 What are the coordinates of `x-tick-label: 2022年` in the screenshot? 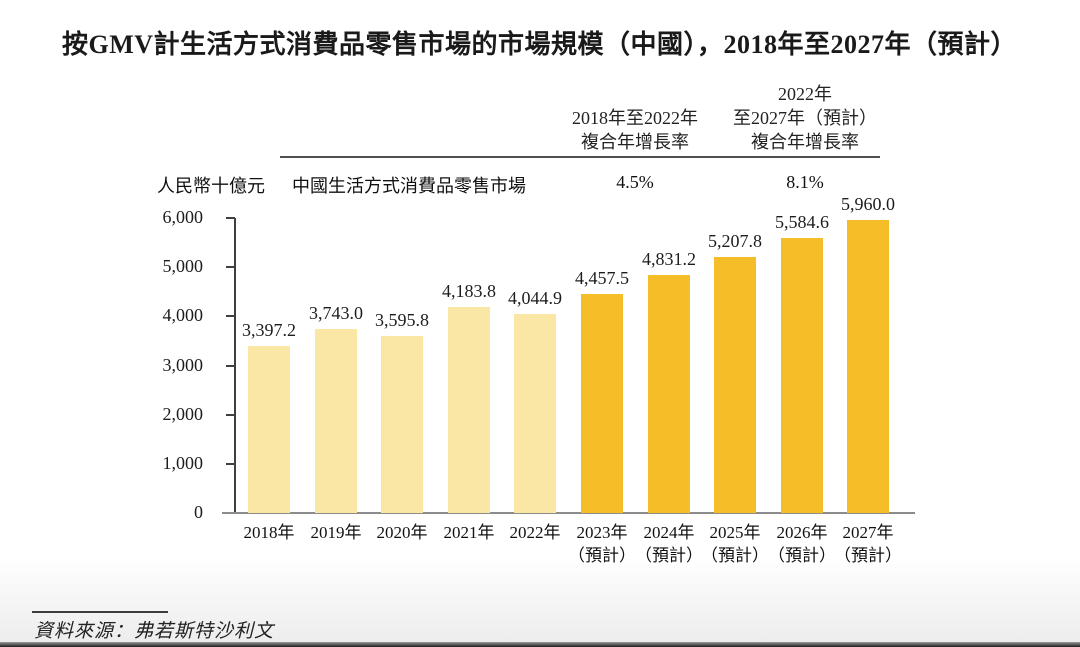 It's located at (535, 532).